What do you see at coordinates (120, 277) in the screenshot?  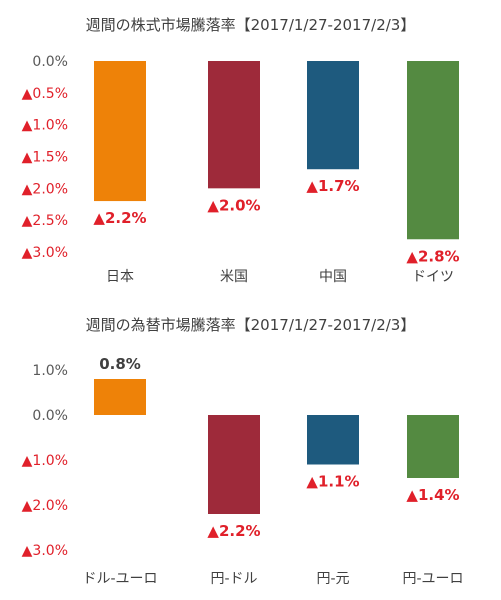 I see `x-tick-label: 日本` at bounding box center [120, 277].